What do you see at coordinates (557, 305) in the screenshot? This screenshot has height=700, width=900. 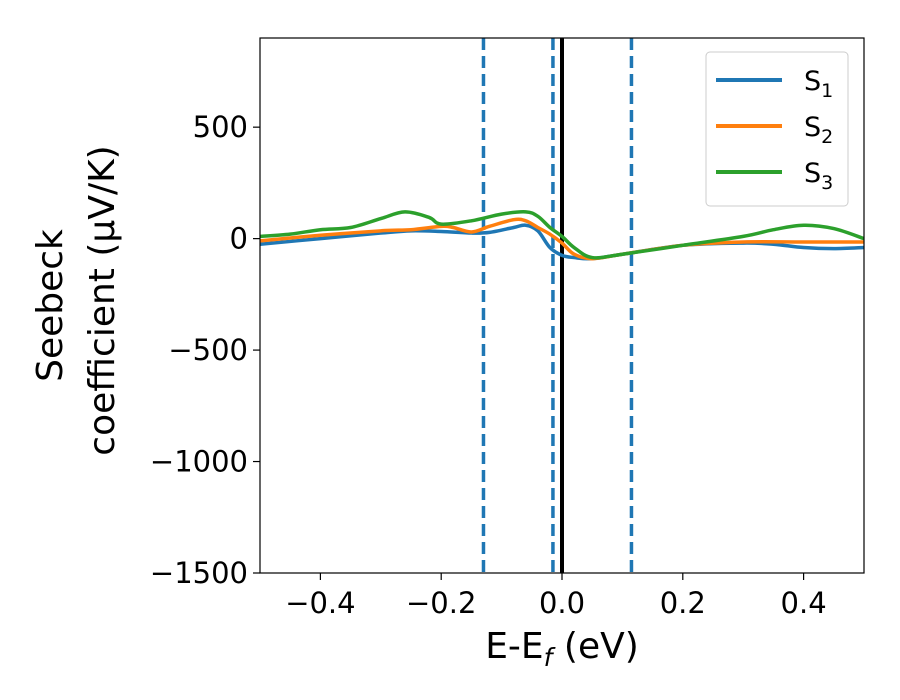 I see `vertical-reference-lines` at bounding box center [557, 305].